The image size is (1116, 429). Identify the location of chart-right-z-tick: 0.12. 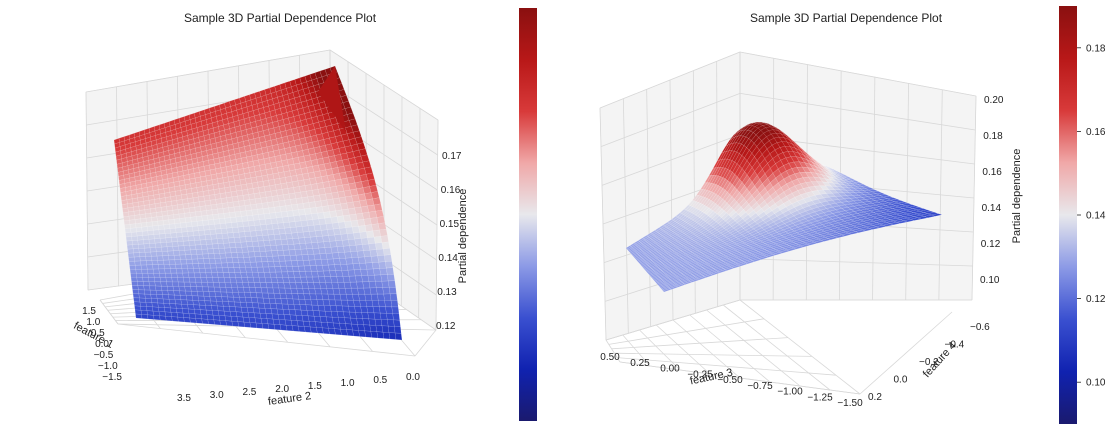
(991, 244).